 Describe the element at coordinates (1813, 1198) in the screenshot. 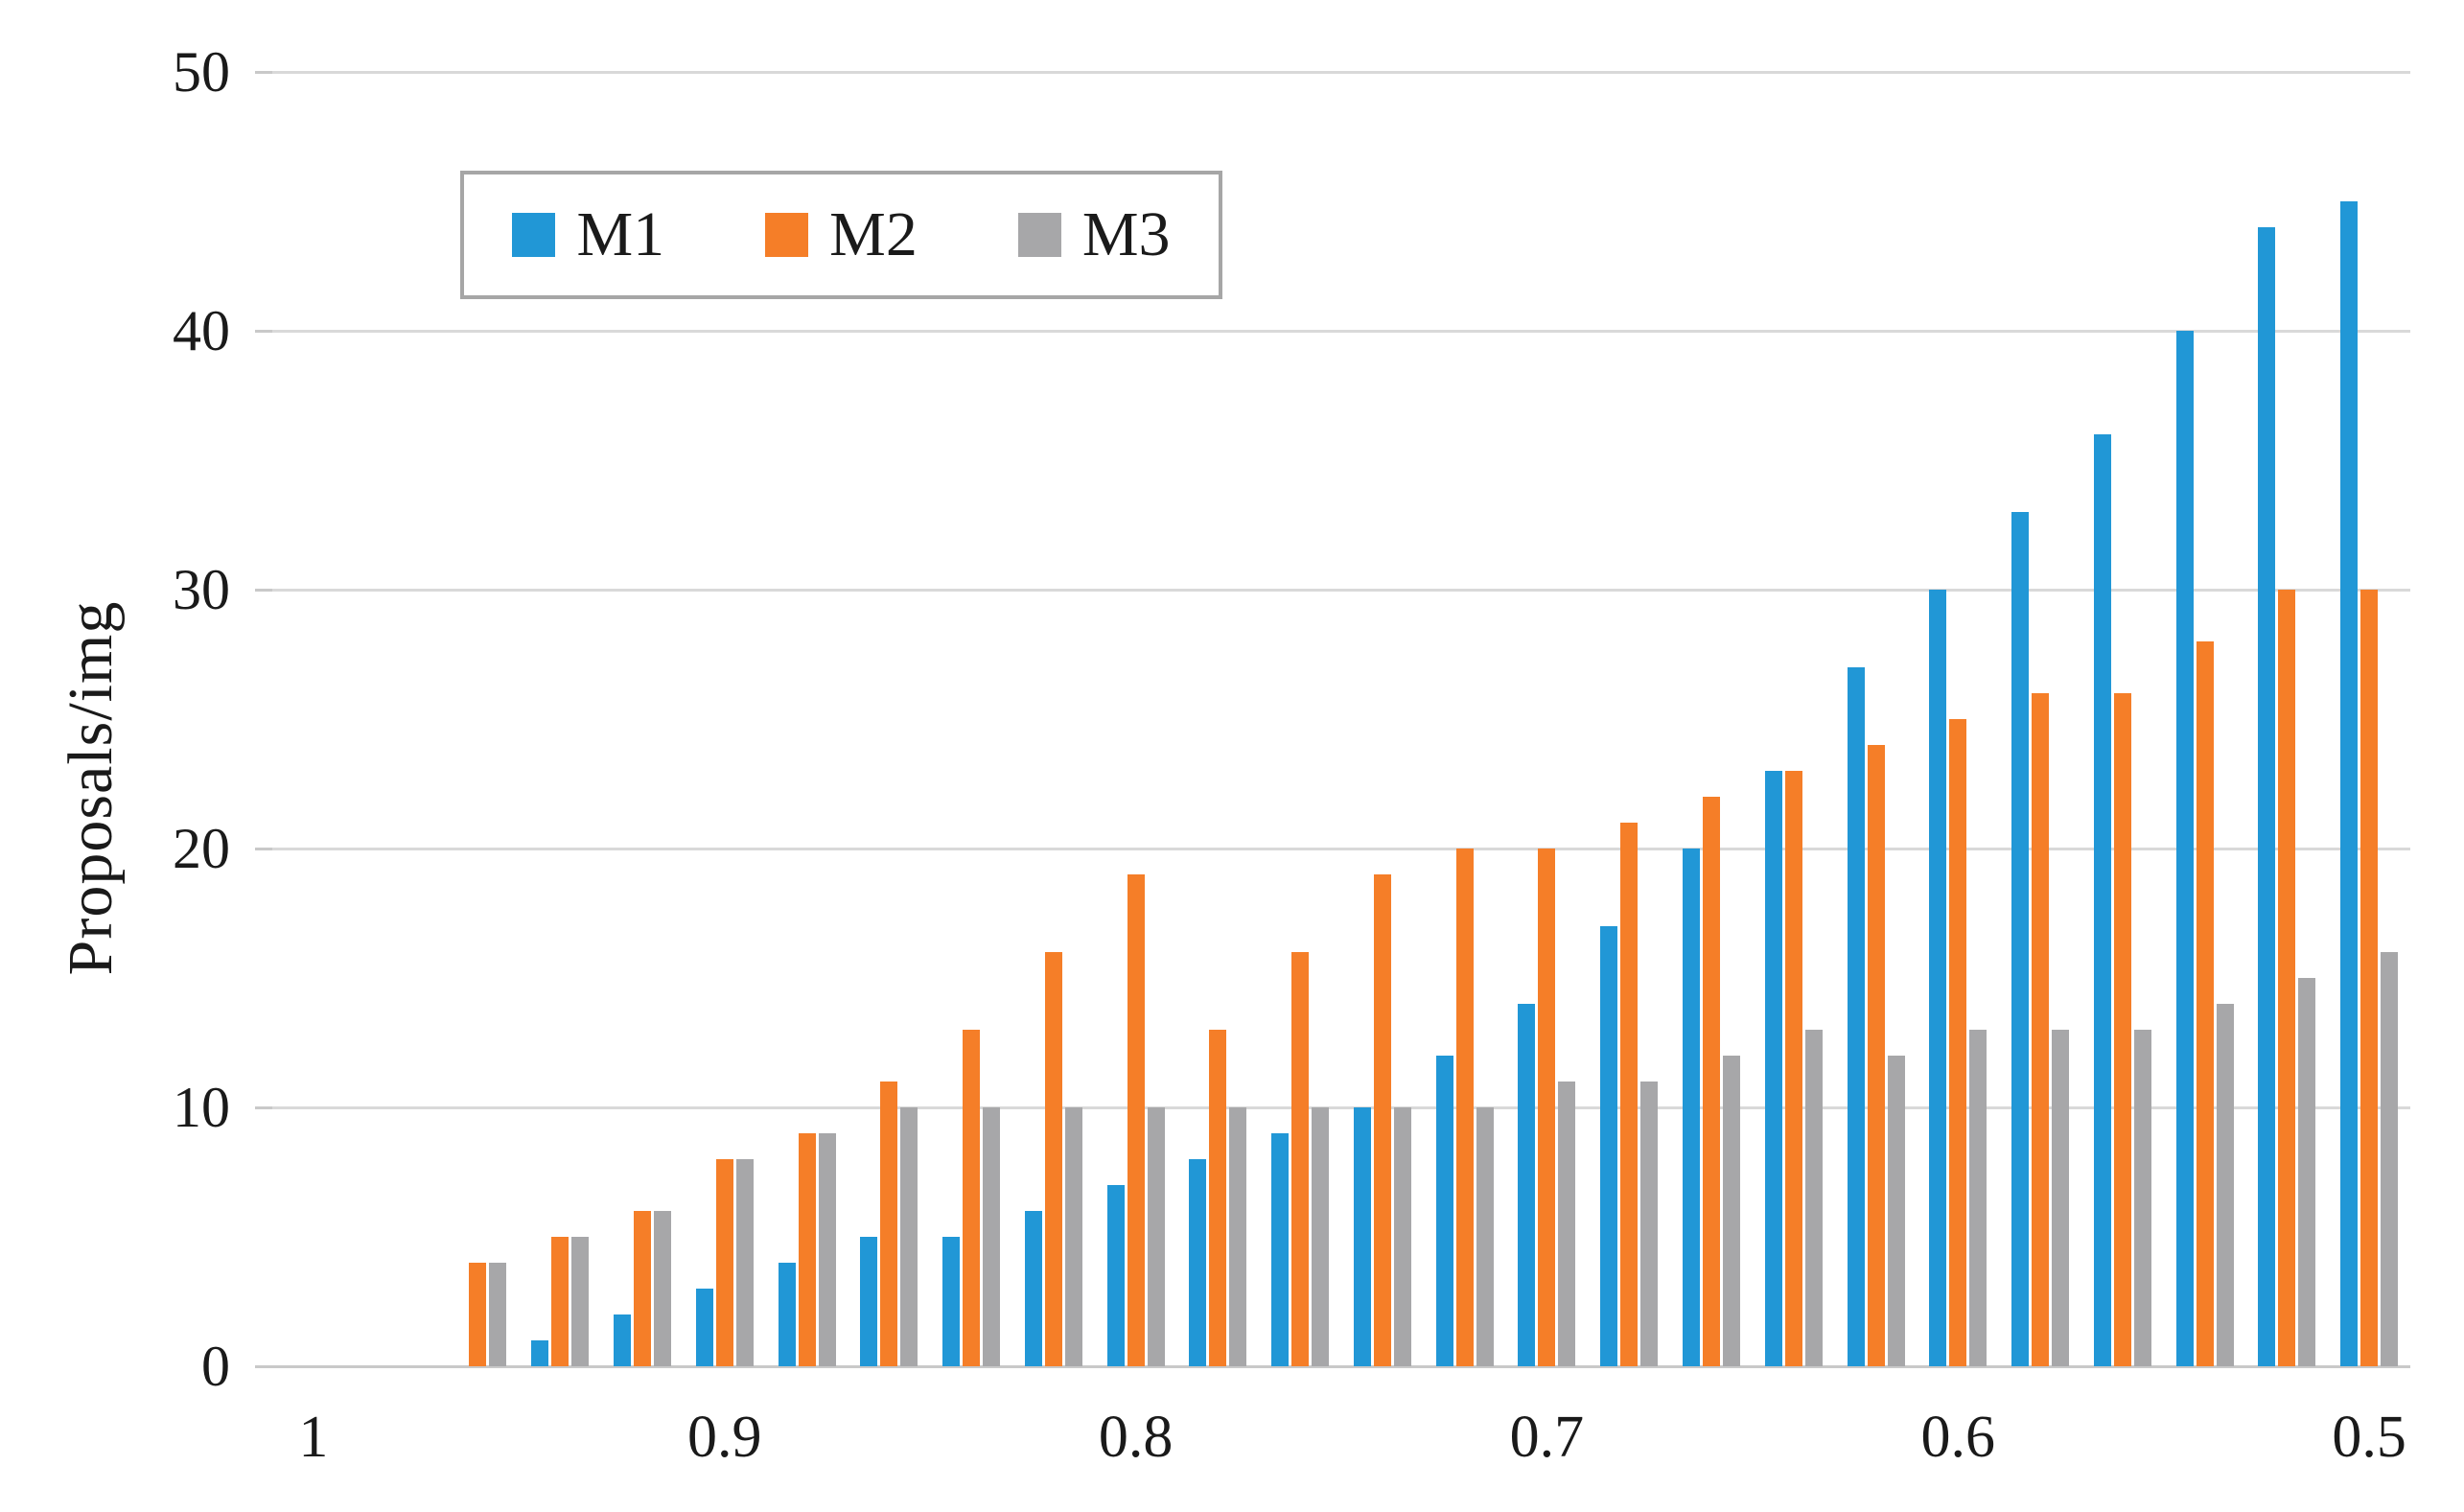

I see `bar-m3-0.64` at that location.